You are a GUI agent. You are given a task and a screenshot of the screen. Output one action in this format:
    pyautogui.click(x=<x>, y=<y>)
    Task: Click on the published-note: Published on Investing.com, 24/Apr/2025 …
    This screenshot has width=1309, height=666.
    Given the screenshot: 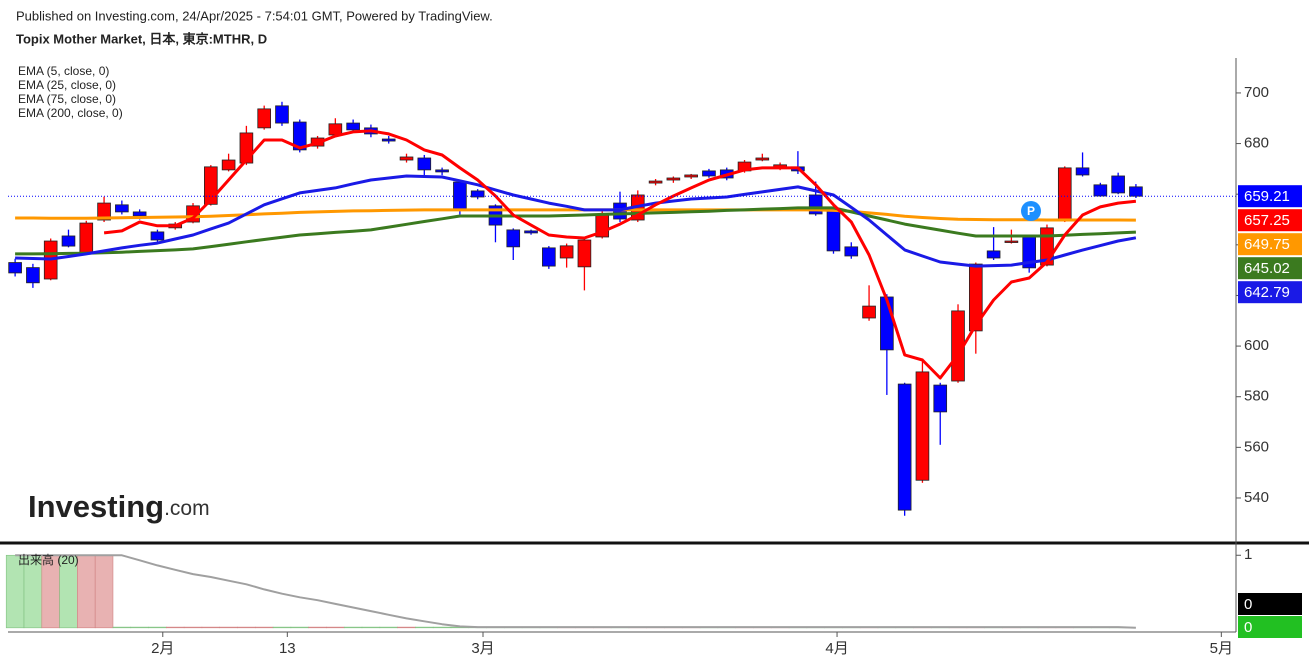 What is the action you would take?
    pyautogui.click(x=254, y=15)
    